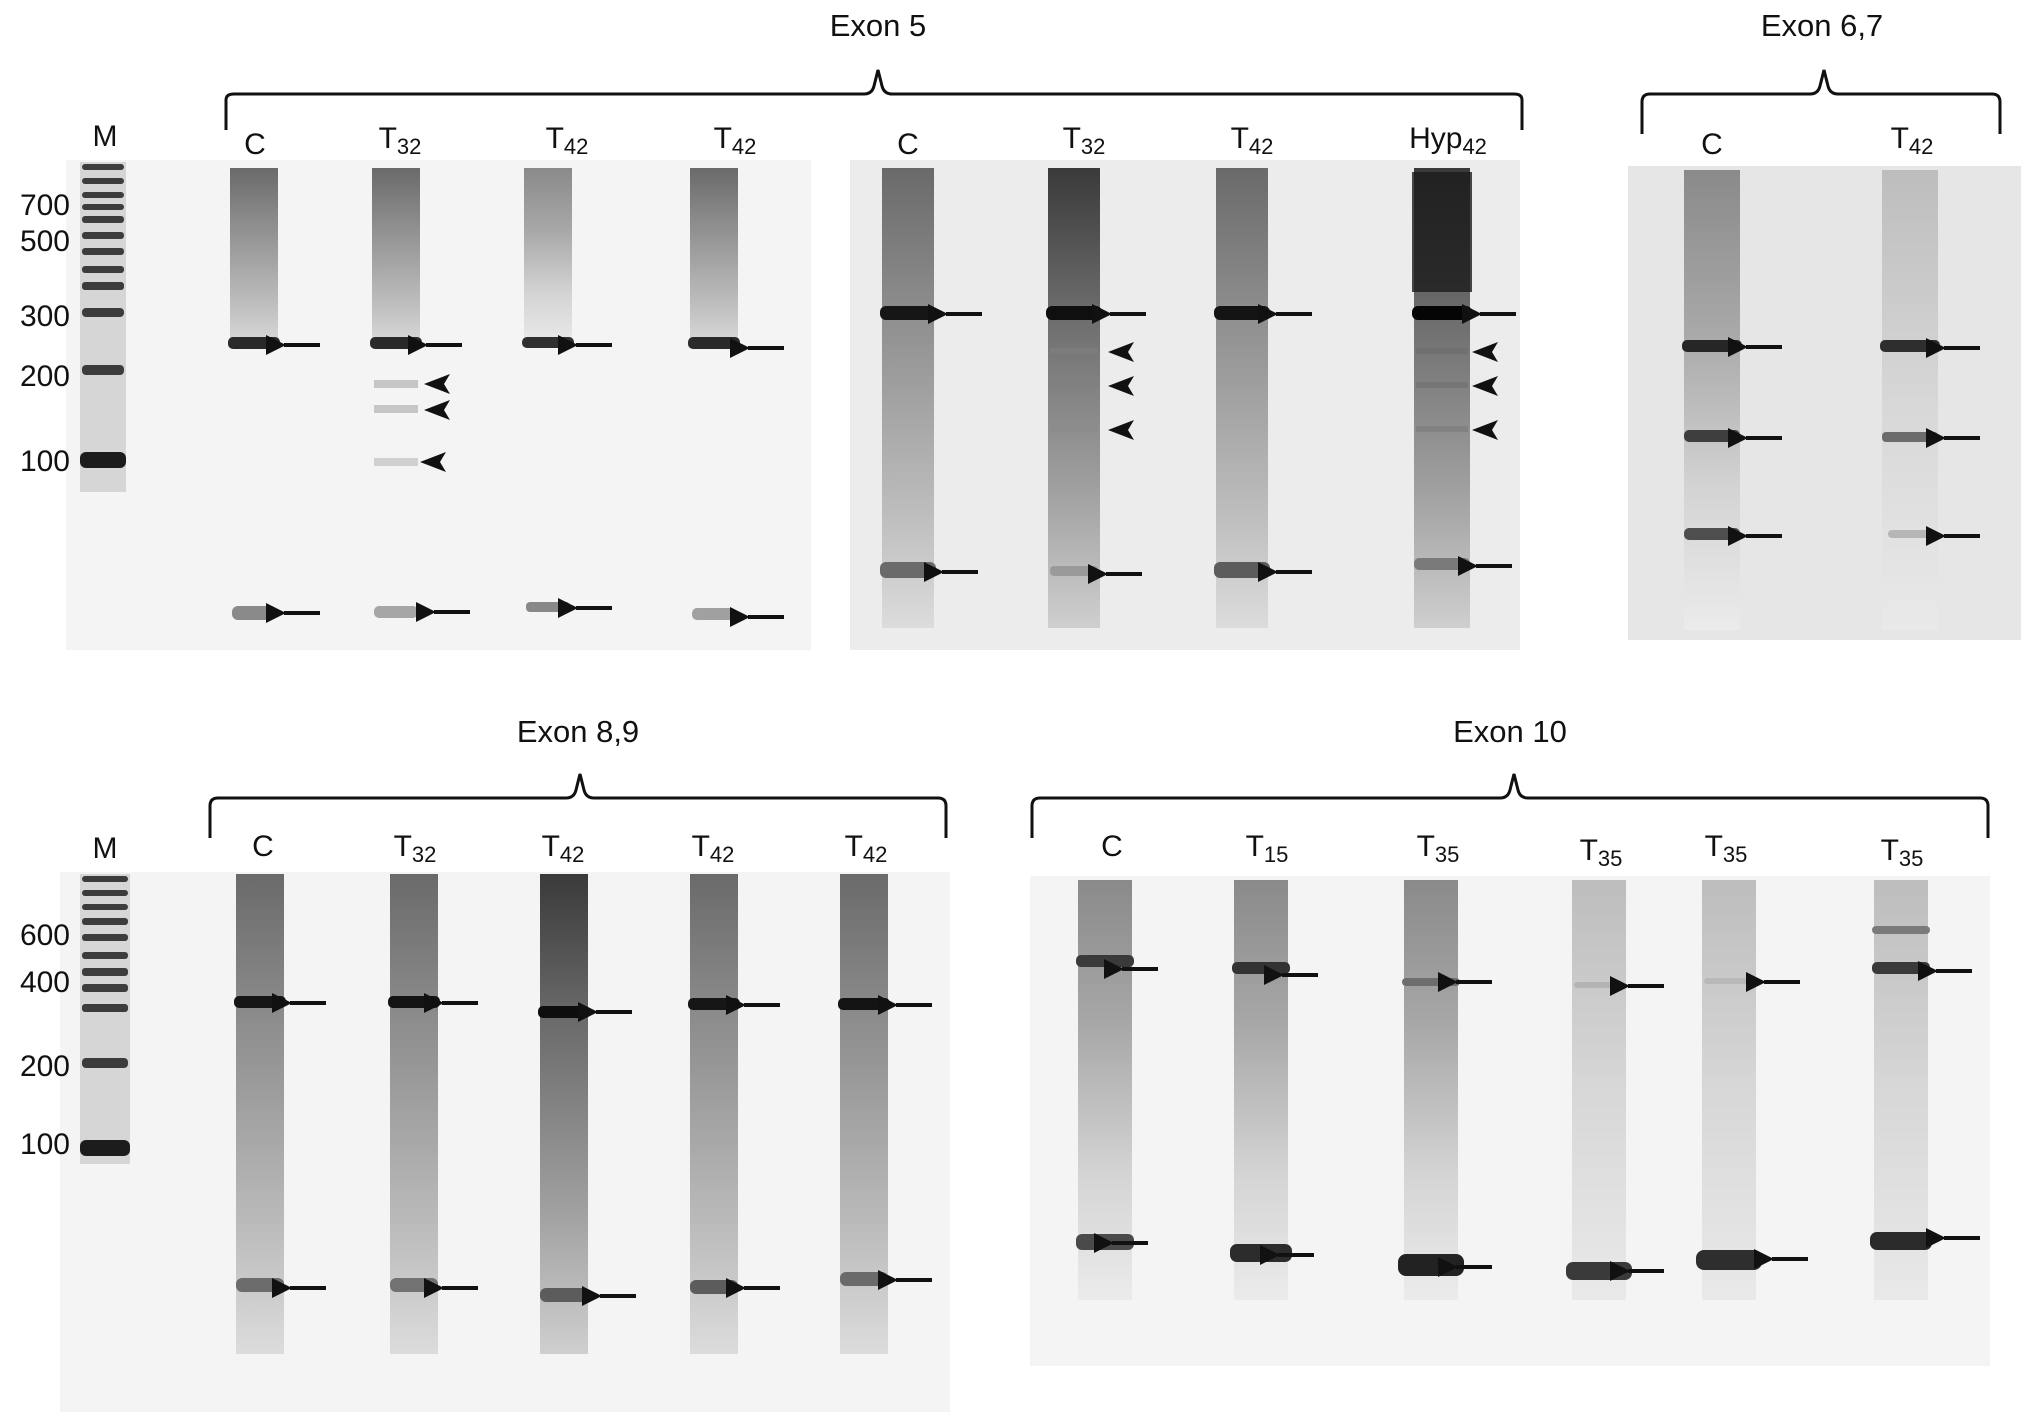 This screenshot has width=2032, height=1421. What do you see at coordinates (1510, 805) in the screenshot?
I see `bracket-exon10` at bounding box center [1510, 805].